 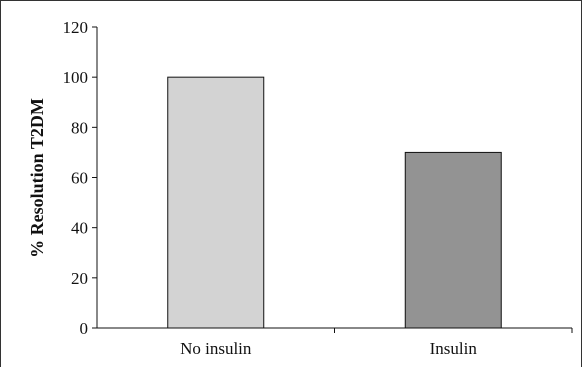 What do you see at coordinates (79, 228) in the screenshot?
I see `y-tick-label: 40` at bounding box center [79, 228].